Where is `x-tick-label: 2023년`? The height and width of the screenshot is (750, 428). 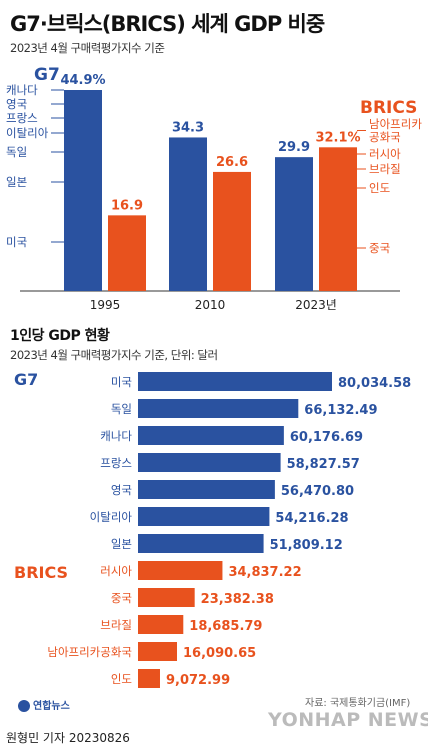 x-tick-label: 2023년 is located at coordinates (316, 305).